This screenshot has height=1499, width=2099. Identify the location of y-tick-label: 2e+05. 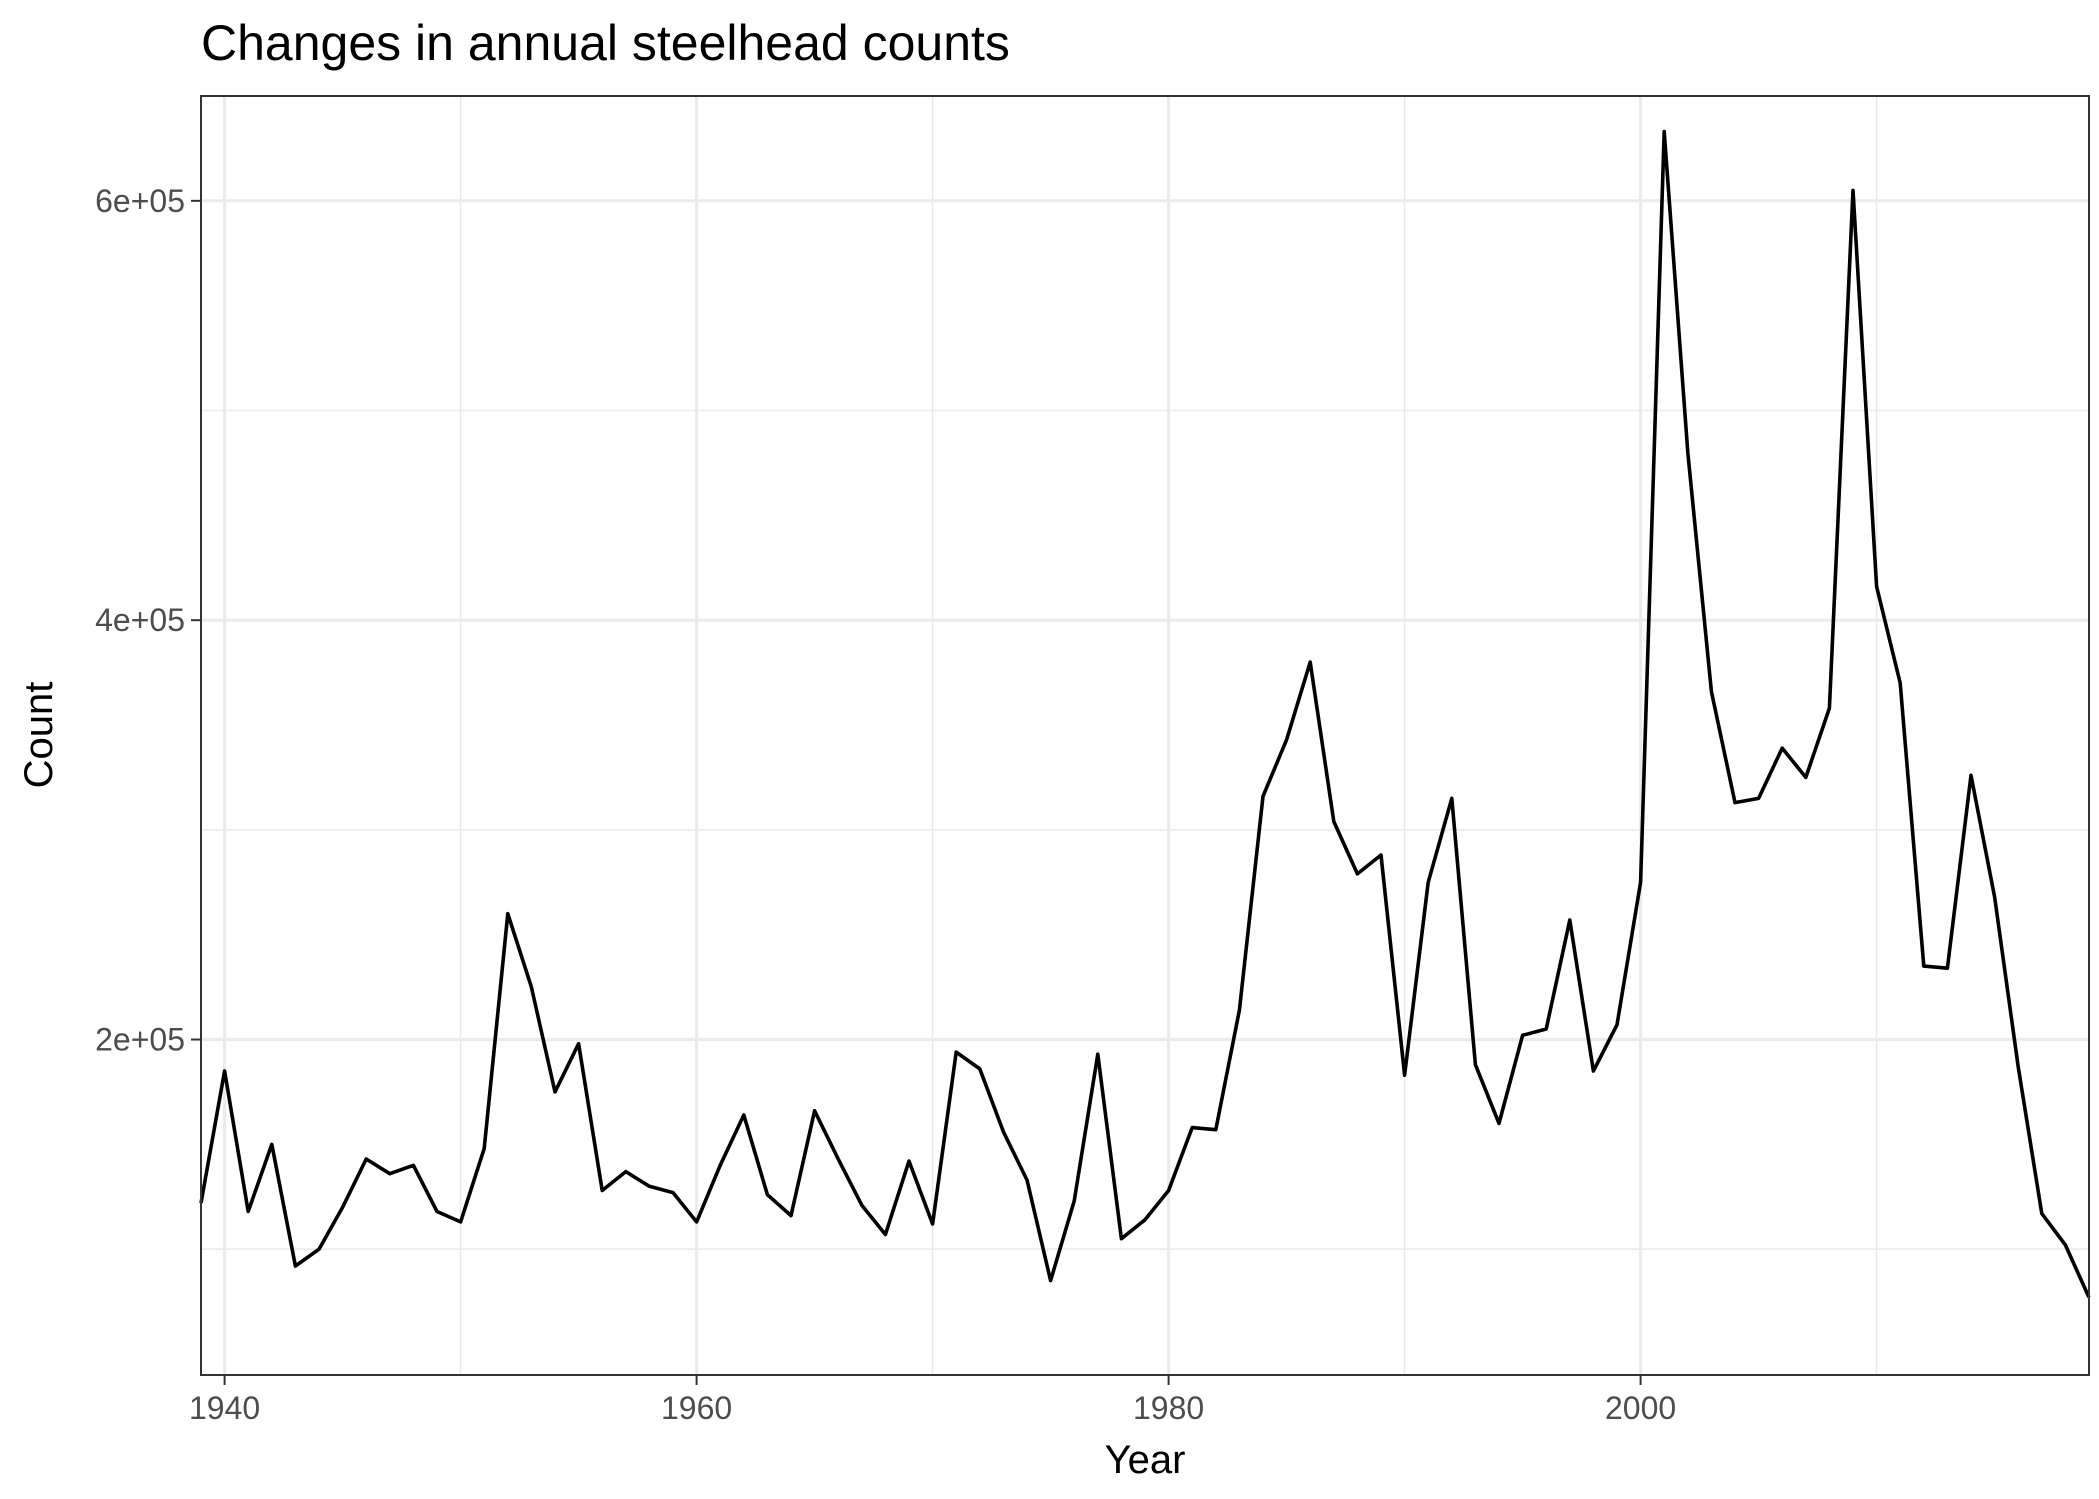
(140, 1040).